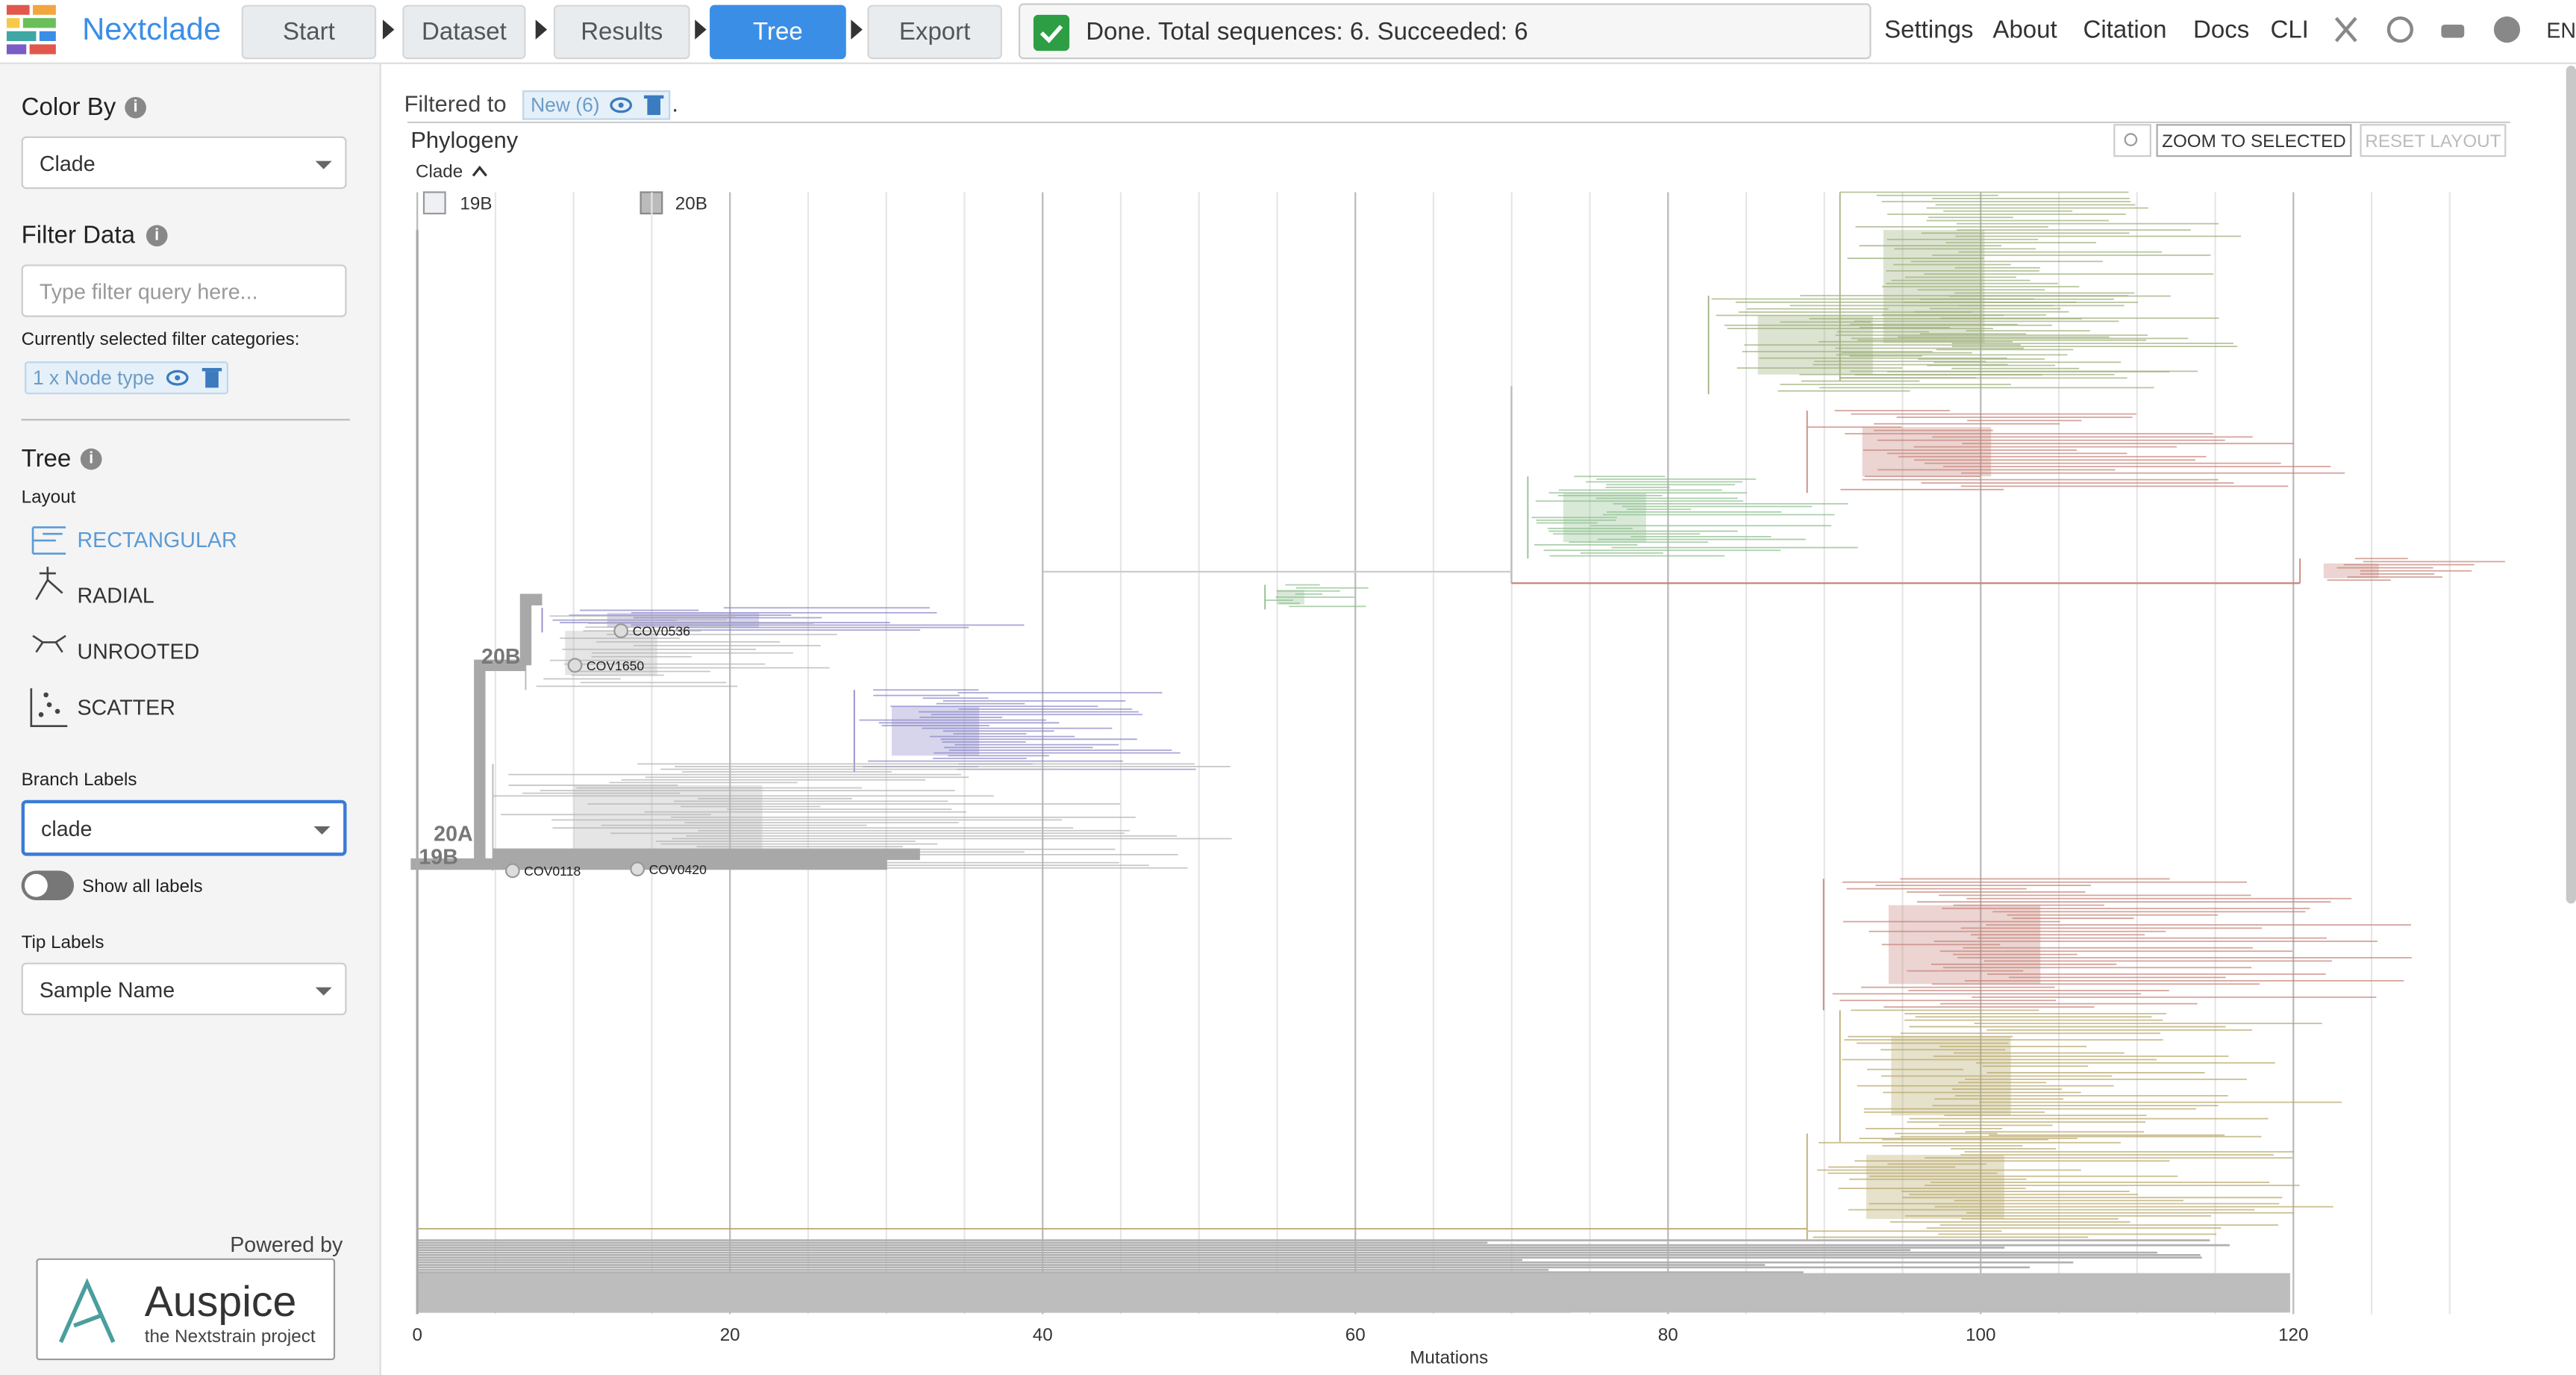 This screenshot has width=2576, height=1375. Describe the element at coordinates (2293, 1335) in the screenshot. I see `x-tick-label: 120` at that location.